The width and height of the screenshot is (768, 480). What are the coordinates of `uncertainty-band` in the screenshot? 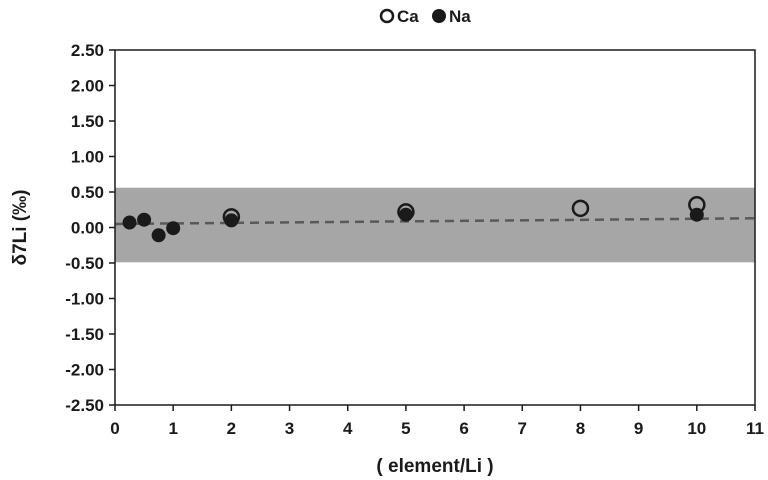 It's located at (435, 225).